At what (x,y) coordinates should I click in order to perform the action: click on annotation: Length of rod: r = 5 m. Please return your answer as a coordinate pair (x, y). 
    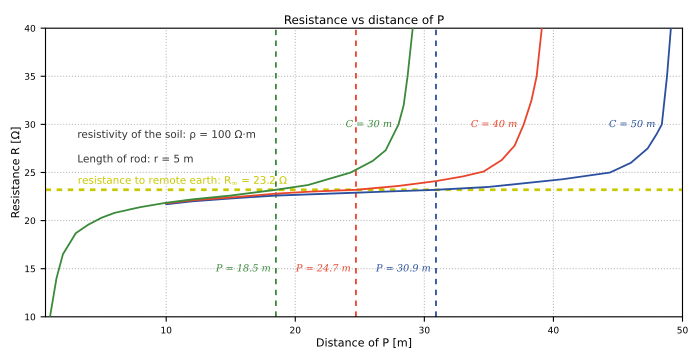
    Looking at the image, I should click on (135, 159).